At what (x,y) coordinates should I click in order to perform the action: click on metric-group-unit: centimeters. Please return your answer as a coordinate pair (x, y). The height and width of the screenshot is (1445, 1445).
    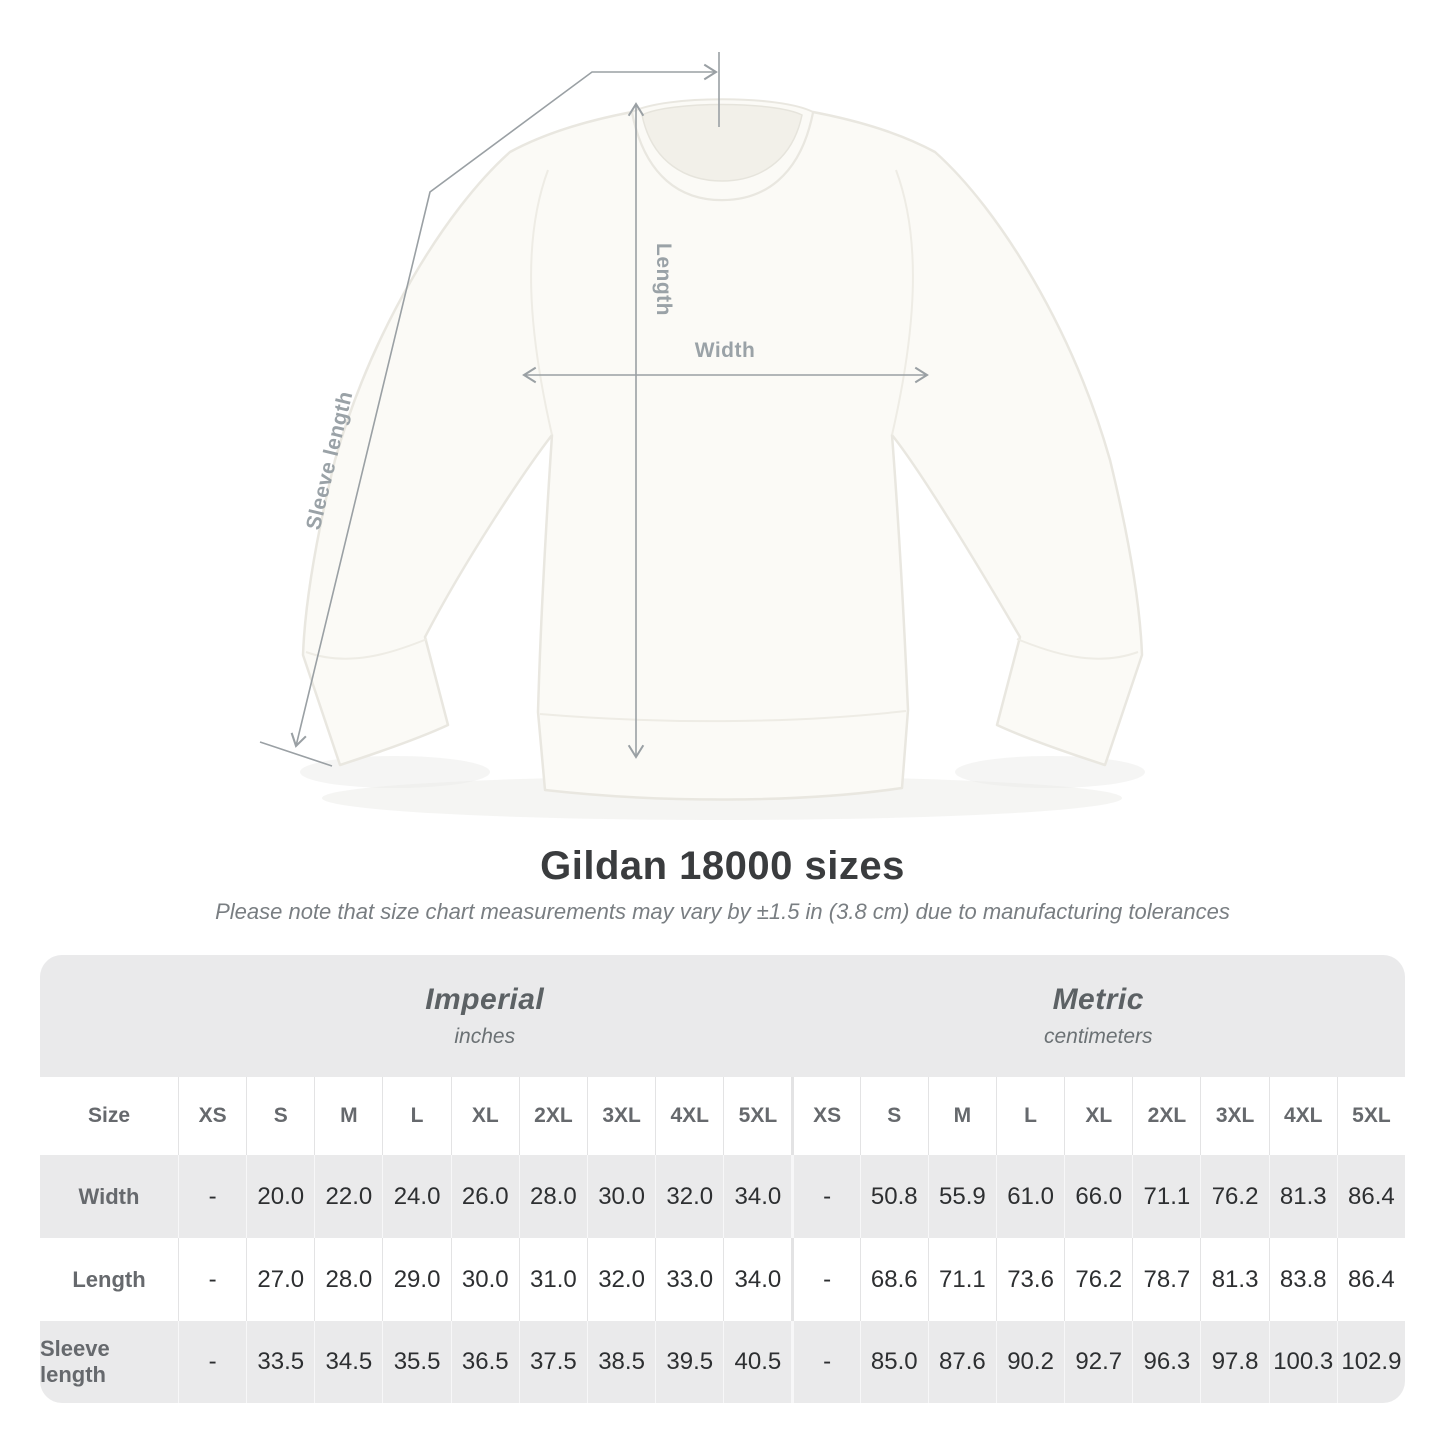
    Looking at the image, I should click on (1098, 1036).